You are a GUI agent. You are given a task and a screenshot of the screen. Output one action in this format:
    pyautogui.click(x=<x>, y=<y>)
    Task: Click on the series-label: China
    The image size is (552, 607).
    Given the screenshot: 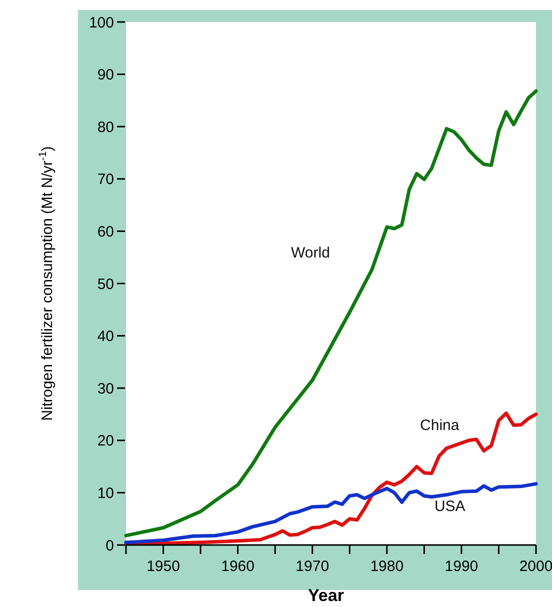 What is the action you would take?
    pyautogui.click(x=440, y=425)
    